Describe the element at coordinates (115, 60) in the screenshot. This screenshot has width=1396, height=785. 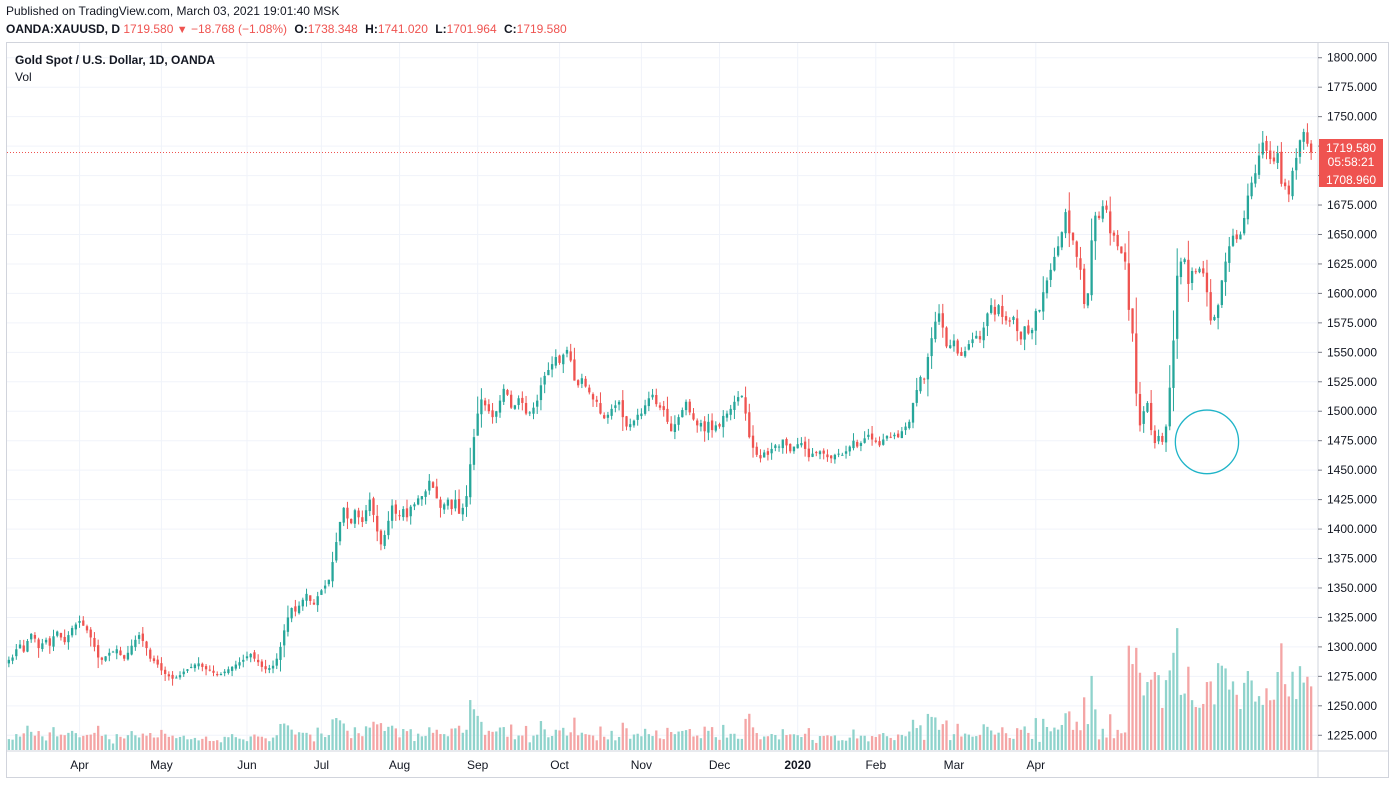
I see `series-legend-title: Gold Spot / U.S. Dollar, 1D, OANDA` at that location.